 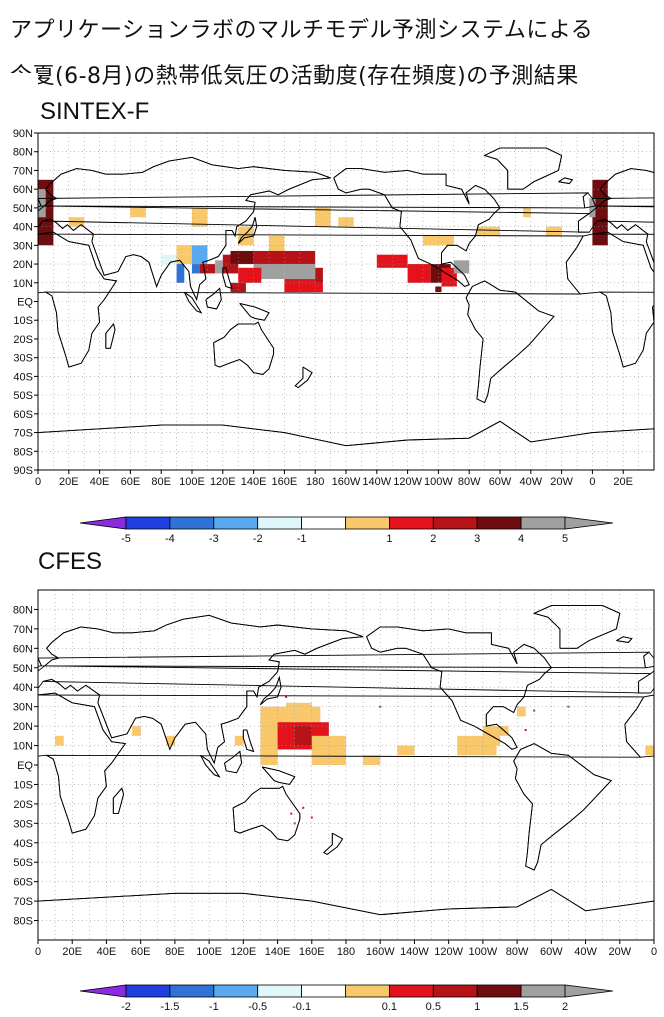 What do you see at coordinates (448, 952) in the screenshot?
I see `lon-label: 120W` at bounding box center [448, 952].